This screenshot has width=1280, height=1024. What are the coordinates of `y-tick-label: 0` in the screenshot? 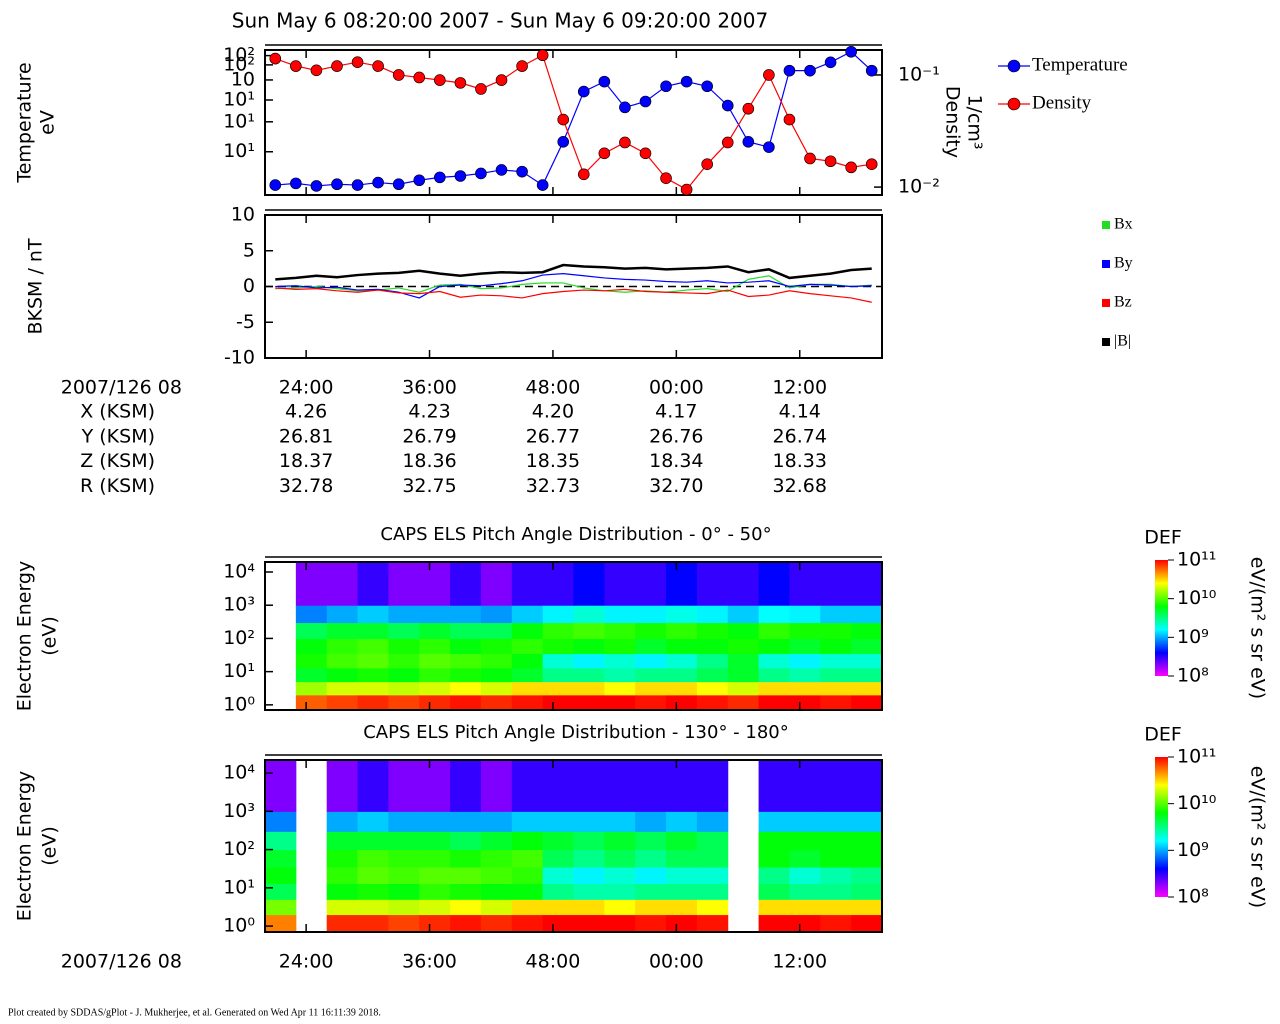 It's located at (249, 286).